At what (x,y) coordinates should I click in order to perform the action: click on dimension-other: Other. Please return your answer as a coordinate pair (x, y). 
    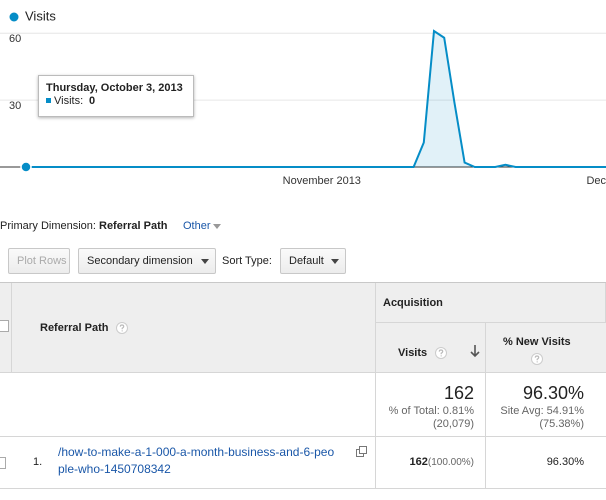
    Looking at the image, I should click on (197, 226).